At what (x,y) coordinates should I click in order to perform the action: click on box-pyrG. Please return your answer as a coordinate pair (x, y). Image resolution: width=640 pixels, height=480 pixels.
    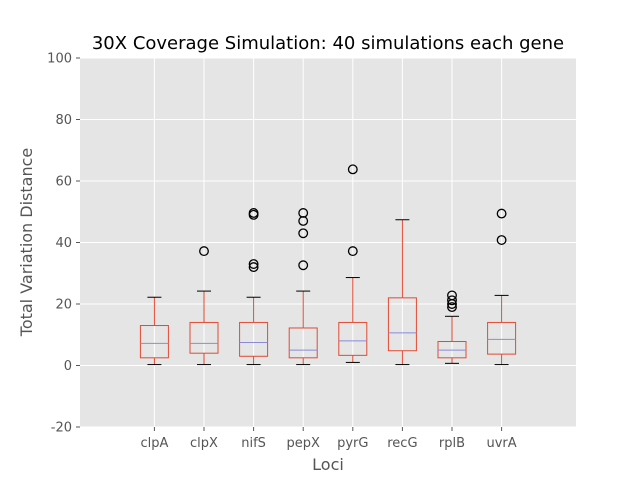
    Looking at the image, I should click on (353, 263).